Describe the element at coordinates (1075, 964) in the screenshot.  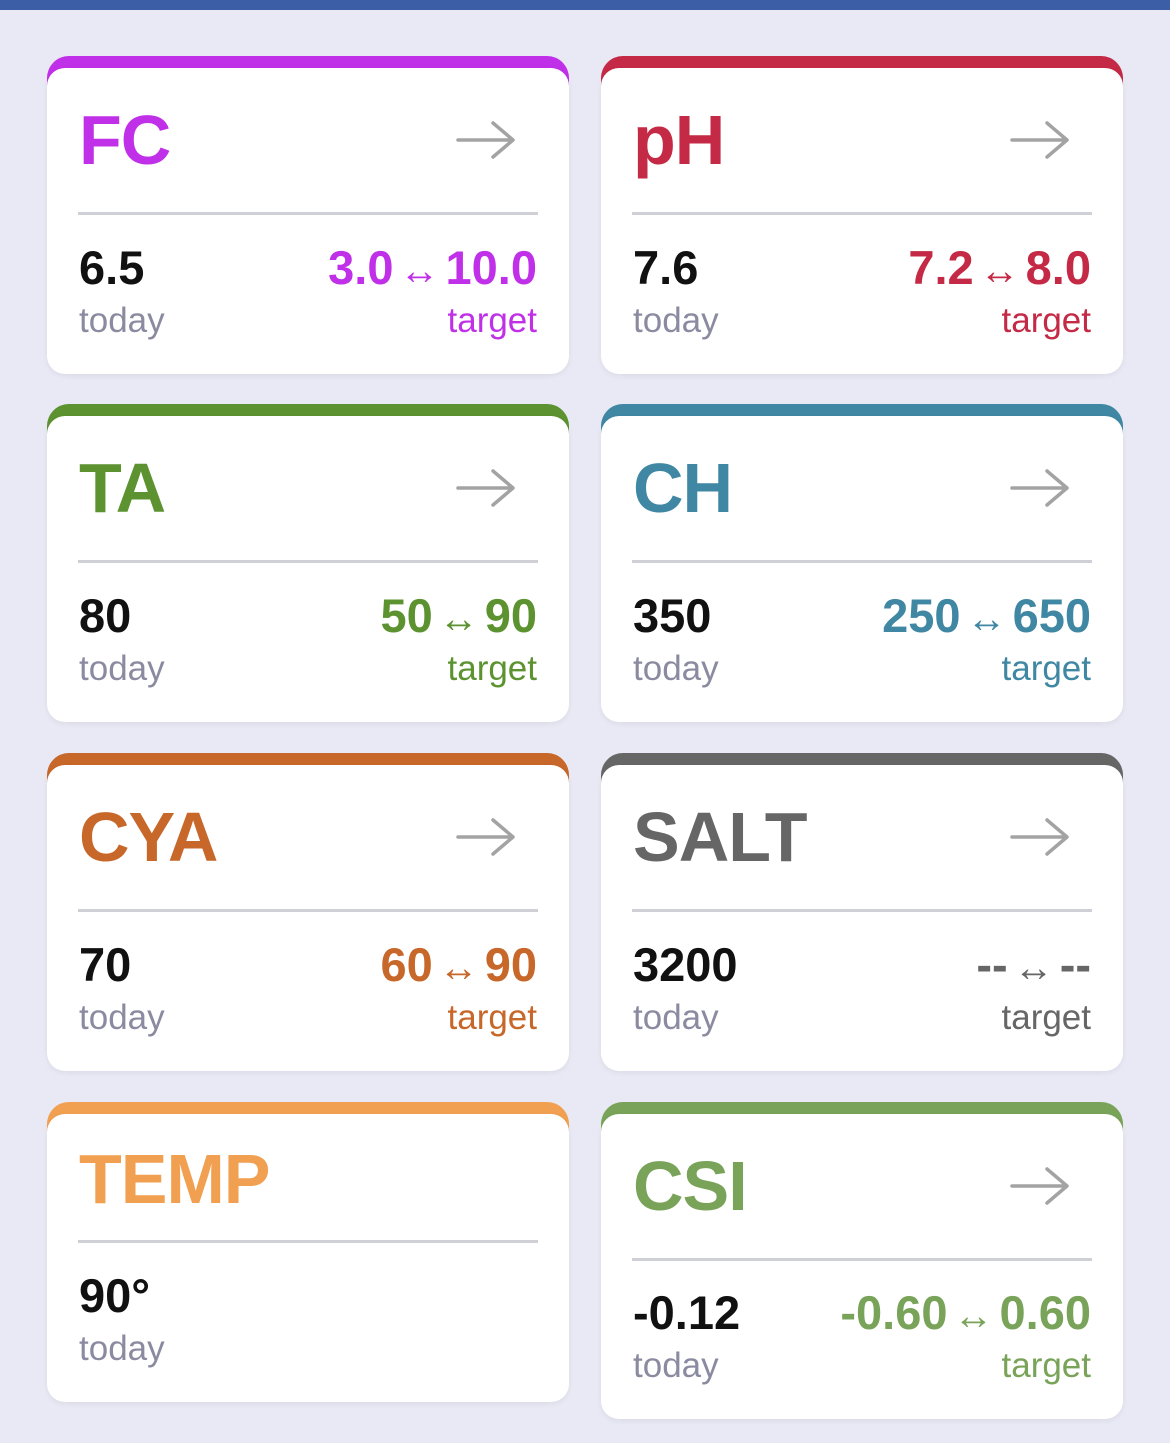
I see `target-max: --` at that location.